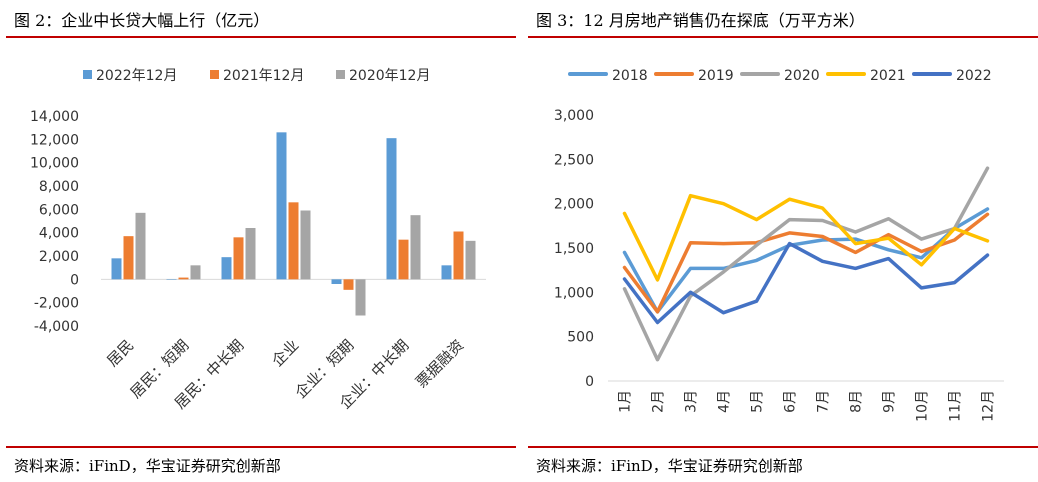  Describe the element at coordinates (574, 293) in the screenshot. I see `y-tick-label: 1,000` at that location.